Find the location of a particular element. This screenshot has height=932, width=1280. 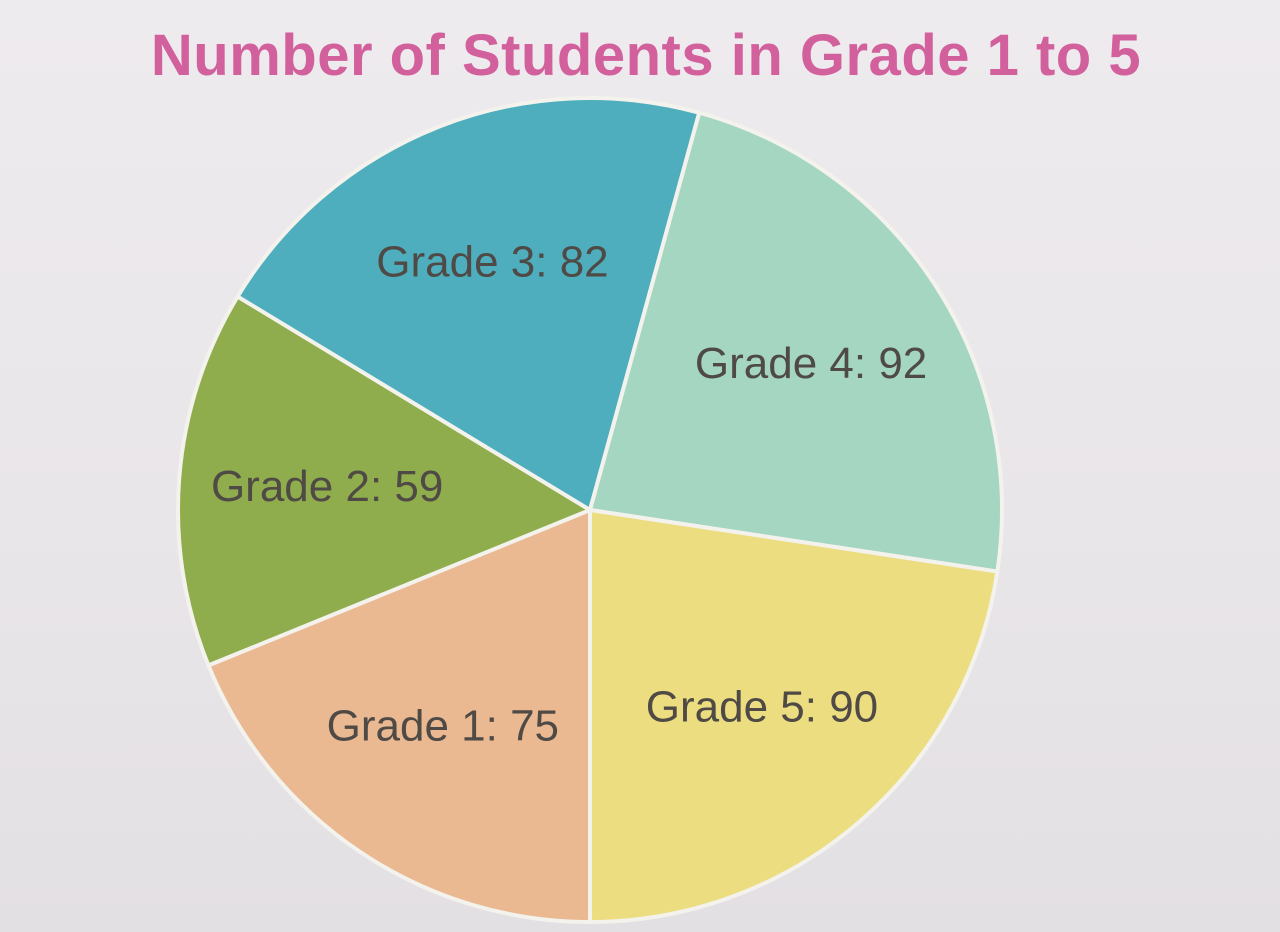

pie-label-grade-5: Grade 5: 90 is located at coordinates (762, 707).